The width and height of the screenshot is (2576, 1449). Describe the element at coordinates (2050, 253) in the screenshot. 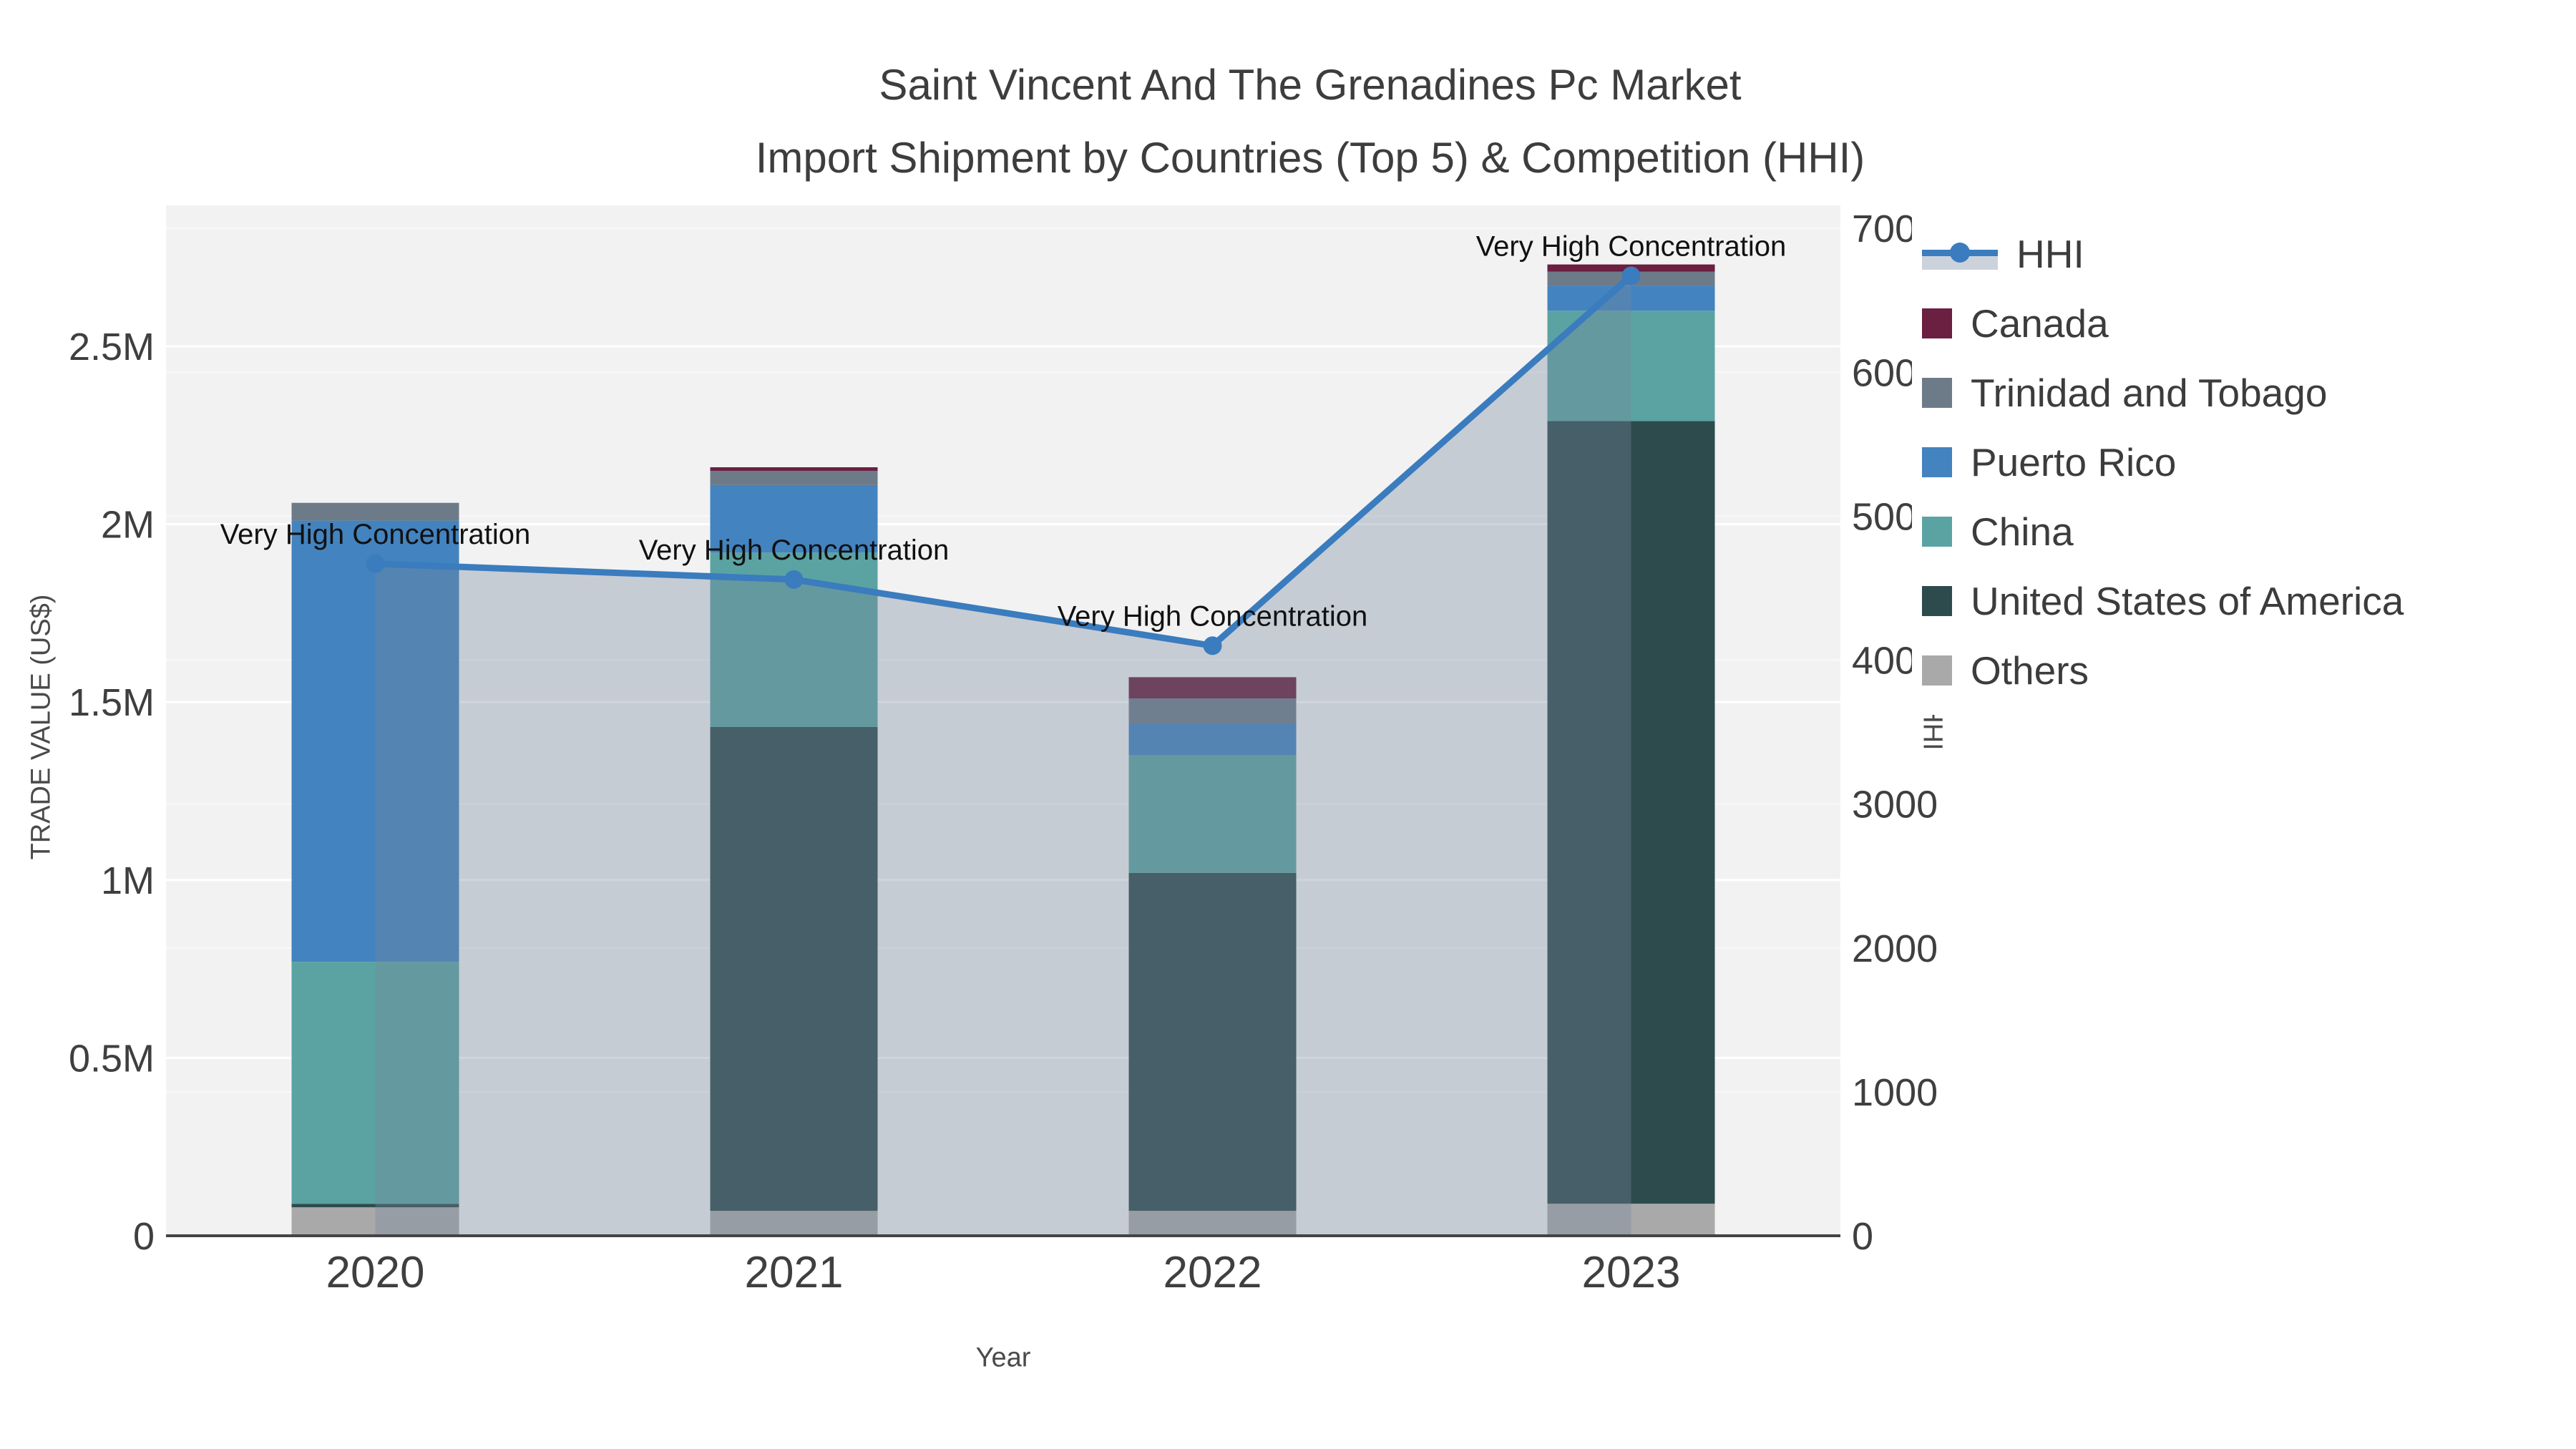

I see `legend-label: HHI` at that location.